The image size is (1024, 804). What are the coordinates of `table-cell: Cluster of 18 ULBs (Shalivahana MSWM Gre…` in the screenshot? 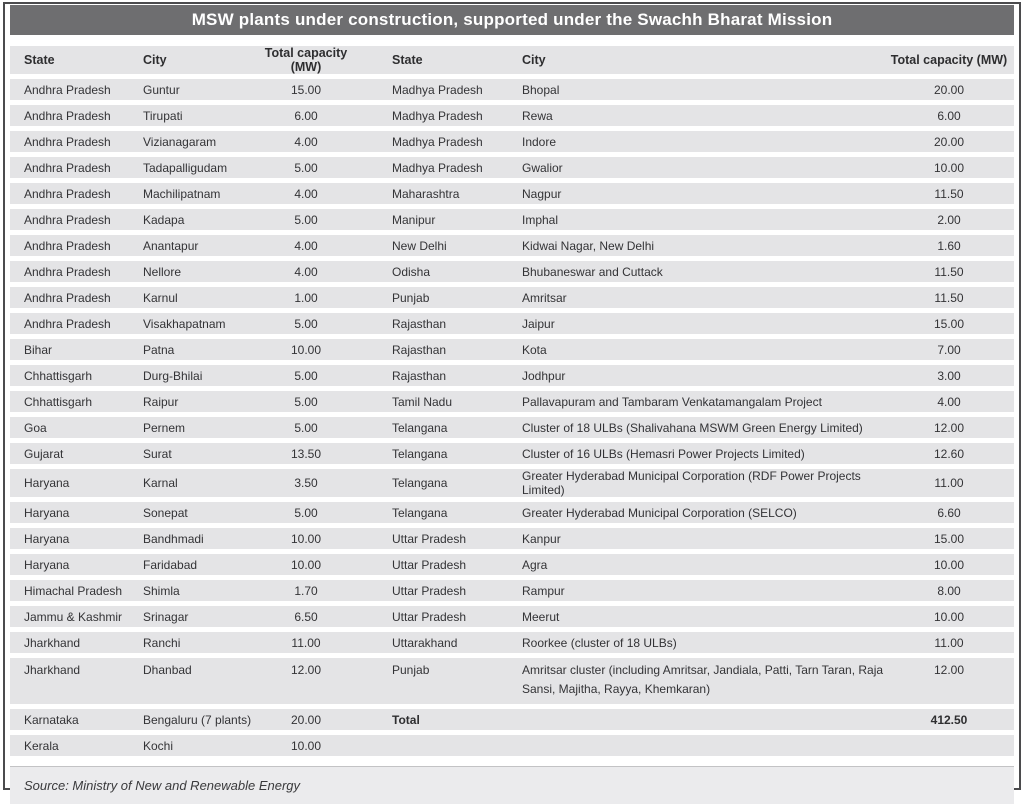 It's located at (703, 427).